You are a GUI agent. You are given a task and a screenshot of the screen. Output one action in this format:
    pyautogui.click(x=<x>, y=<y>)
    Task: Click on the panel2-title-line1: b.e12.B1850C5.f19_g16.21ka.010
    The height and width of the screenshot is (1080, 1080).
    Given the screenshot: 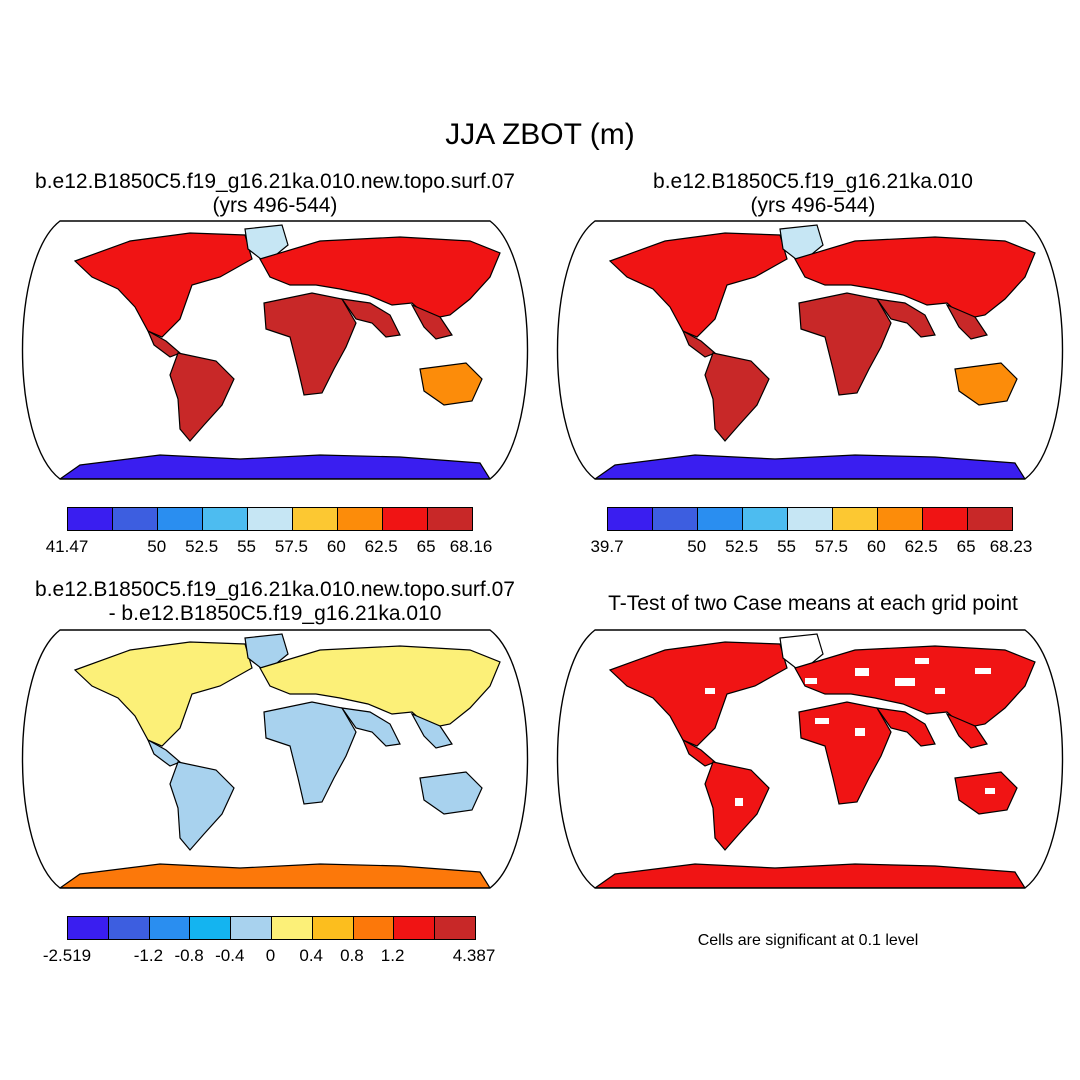 What is the action you would take?
    pyautogui.click(x=813, y=181)
    